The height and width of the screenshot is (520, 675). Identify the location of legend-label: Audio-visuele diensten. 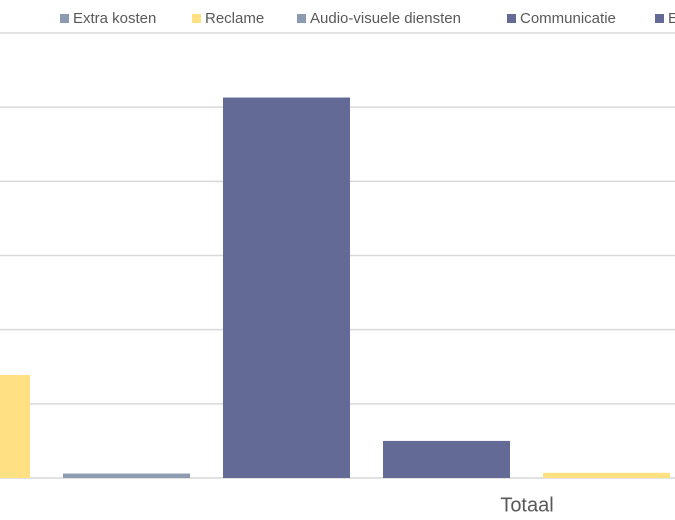
(385, 18).